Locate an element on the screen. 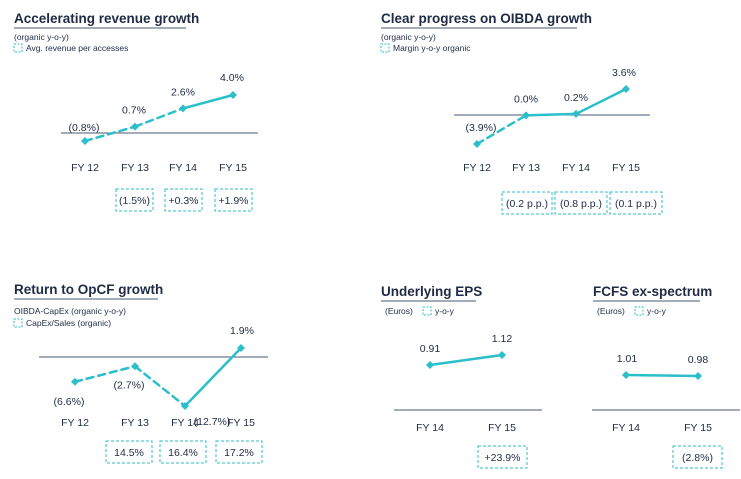 This screenshot has height=479, width=741. data-label: 1.01 is located at coordinates (627, 359).